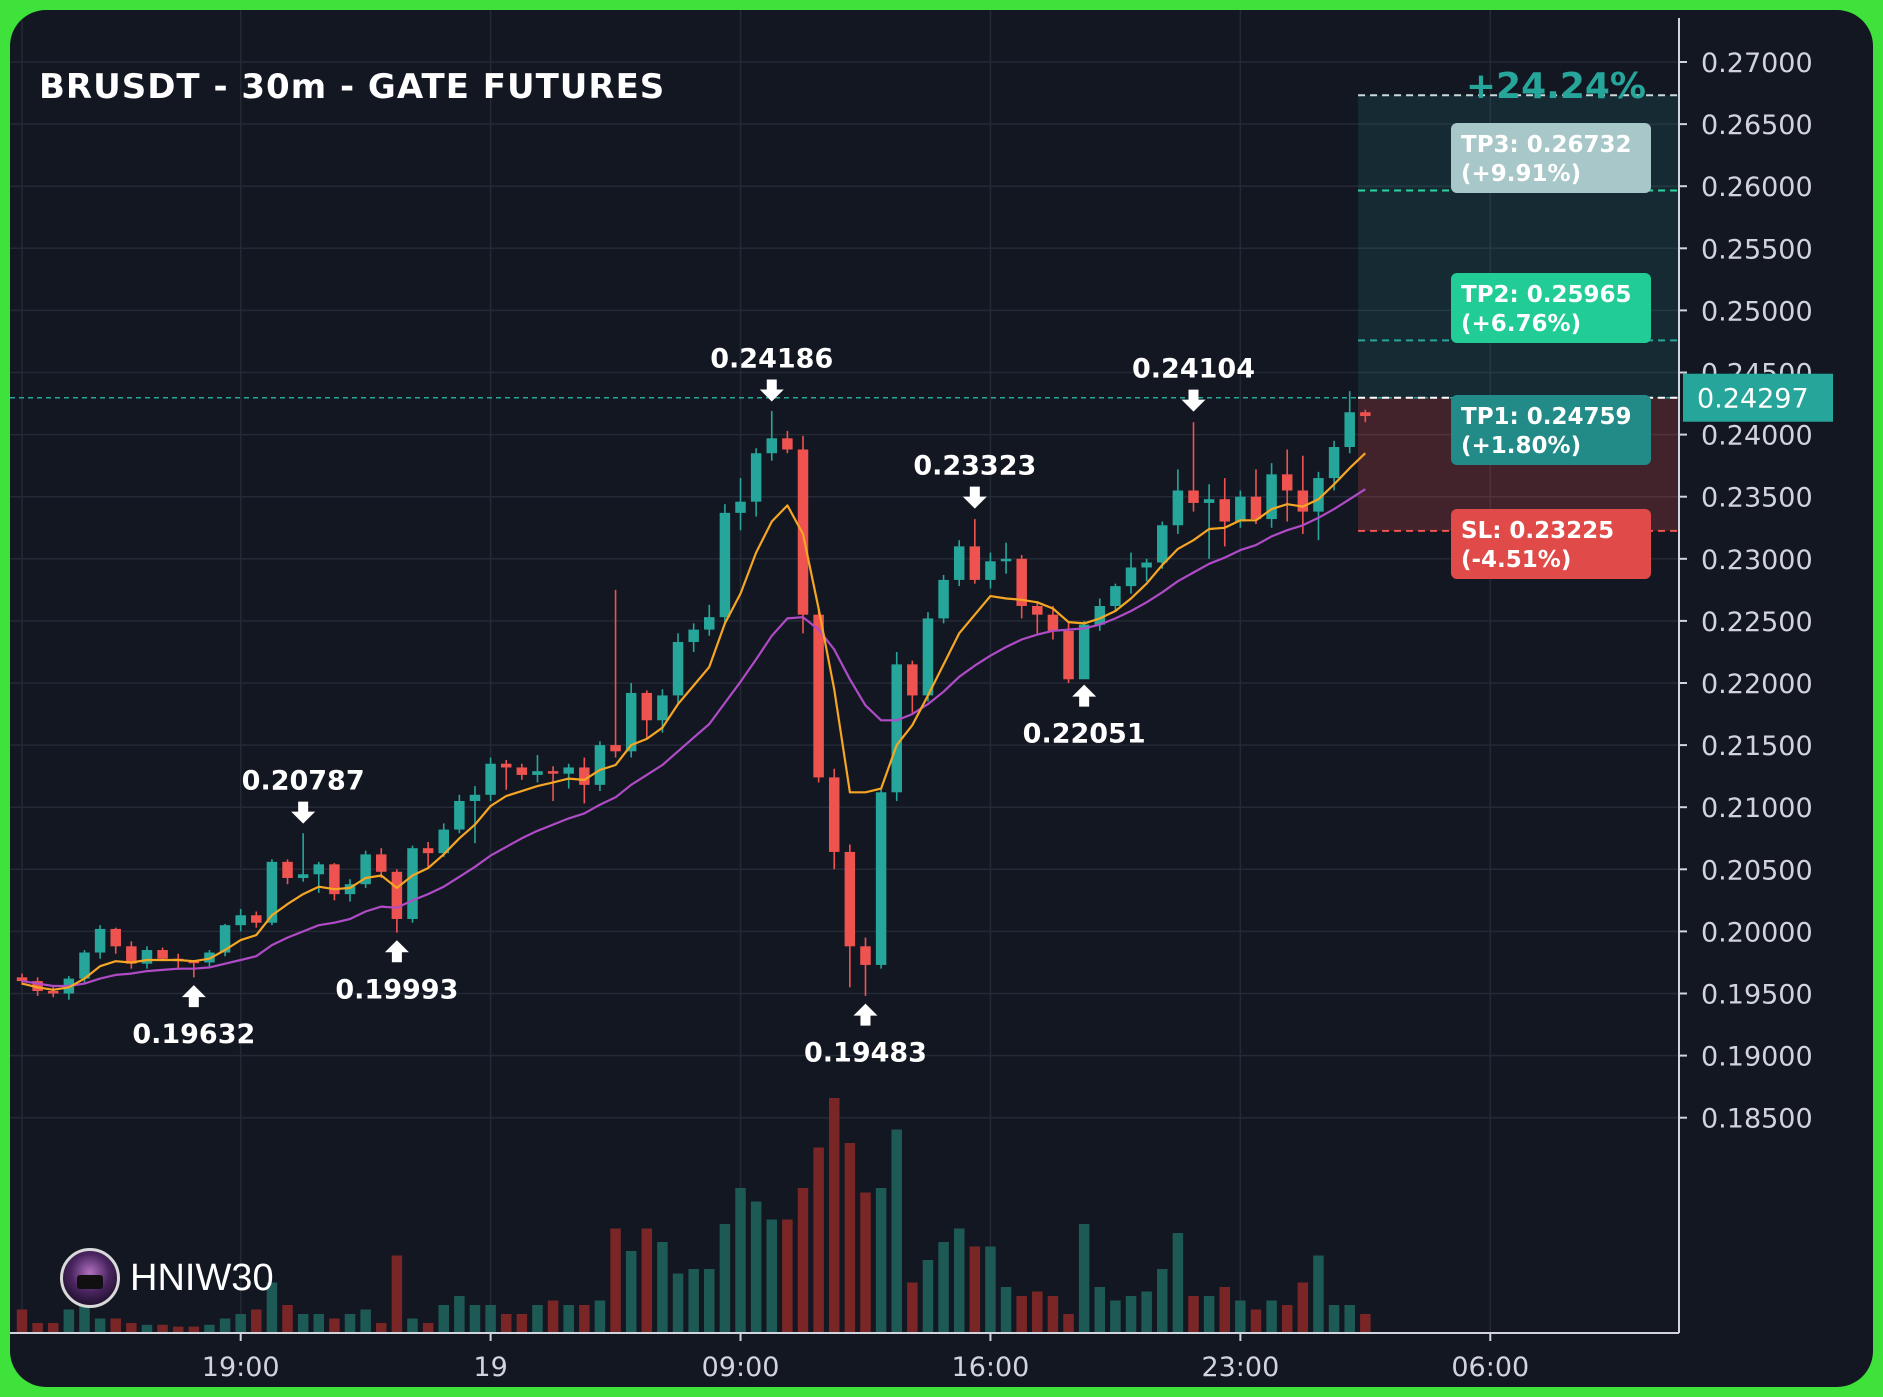 The height and width of the screenshot is (1397, 1883). I want to click on pivot-label: 0.19993, so click(396, 989).